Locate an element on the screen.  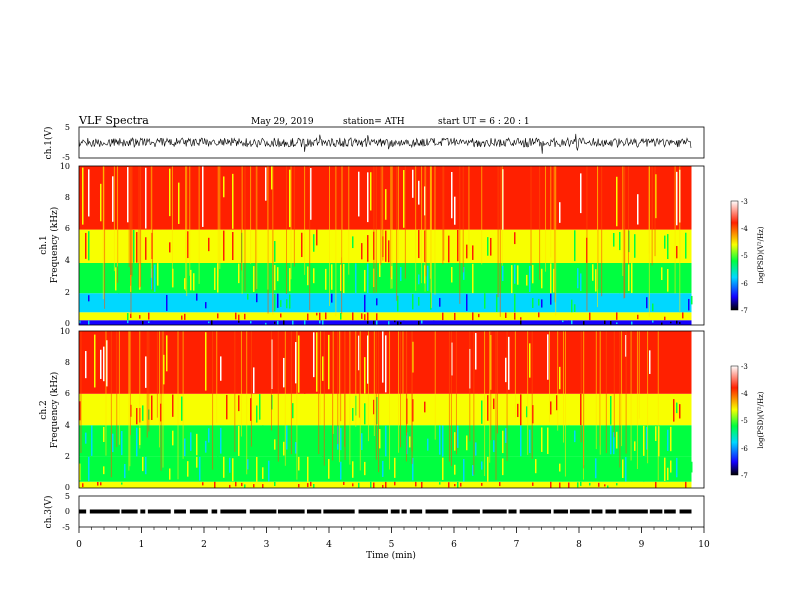
time-axis-tick-label: 1 is located at coordinates (142, 545).